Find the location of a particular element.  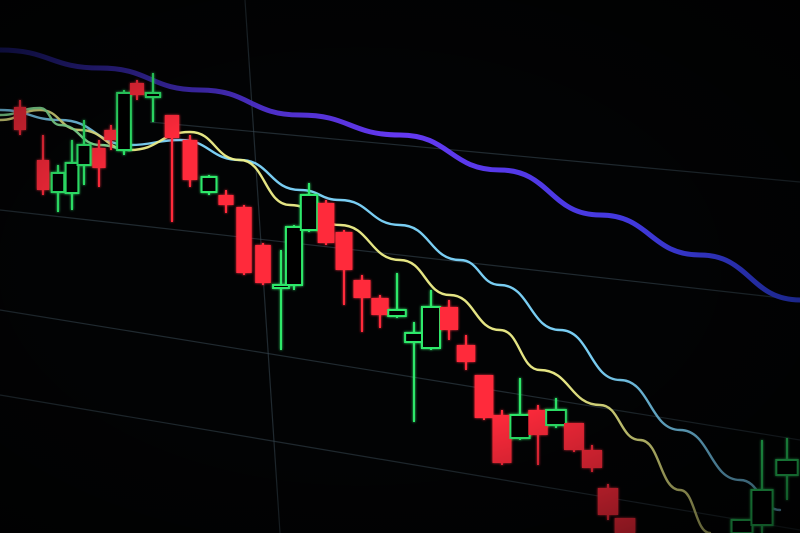

grid-line is located at coordinates (474, 152).